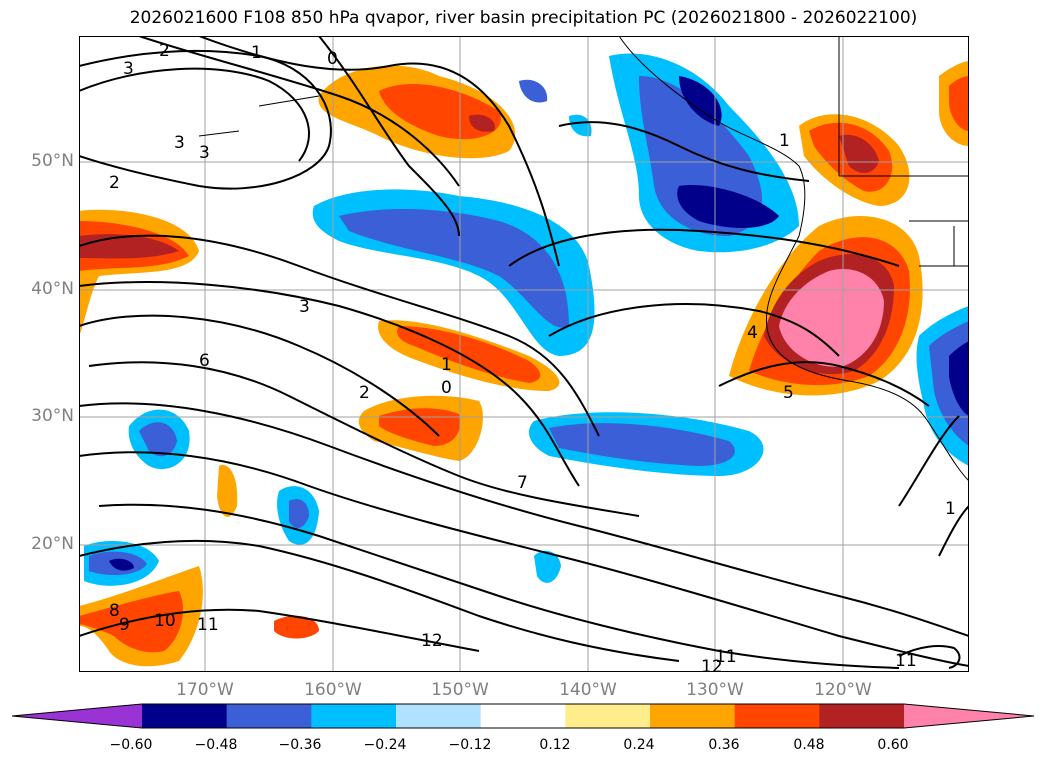 Image resolution: width=1047 pixels, height=765 pixels. Describe the element at coordinates (715, 690) in the screenshot. I see `lon-label-130w: 130°W` at that location.